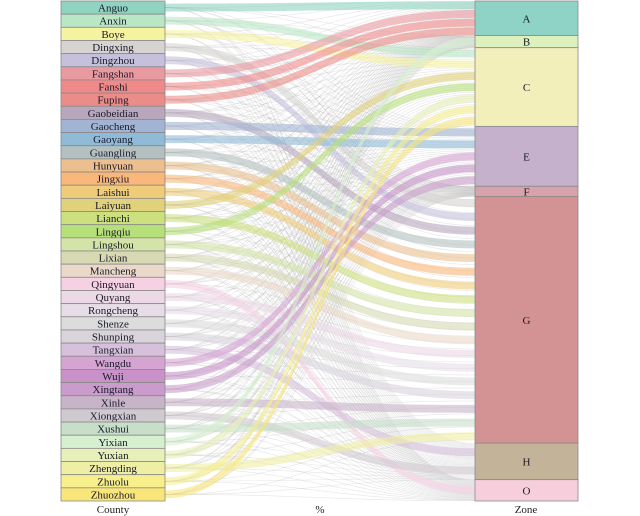  Describe the element at coordinates (113, 127) in the screenshot. I see `county-label: Gaocheng` at that location.